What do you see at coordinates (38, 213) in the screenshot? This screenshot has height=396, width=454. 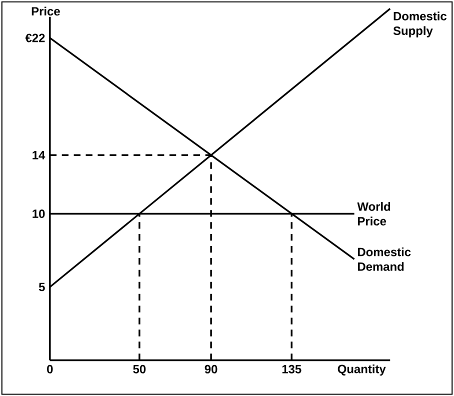 I see `y-tick-label: 10` at bounding box center [38, 213].